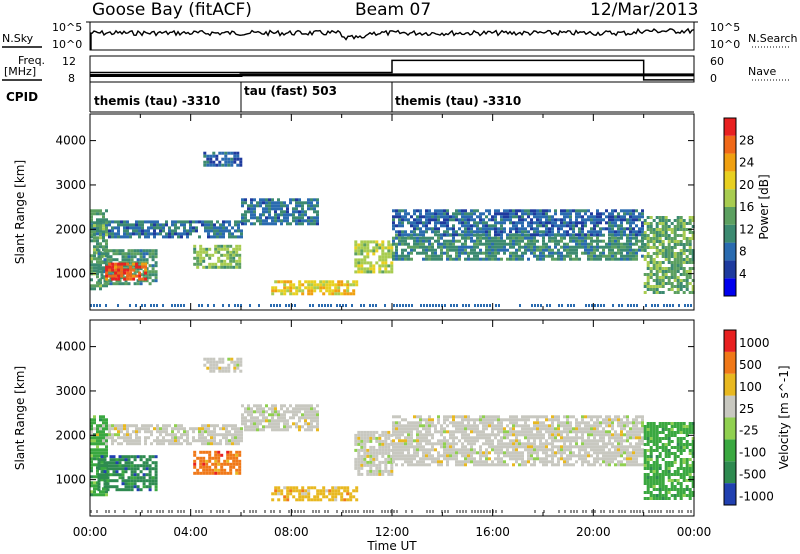  I want to click on colorbar-swatch, so click(730, 269).